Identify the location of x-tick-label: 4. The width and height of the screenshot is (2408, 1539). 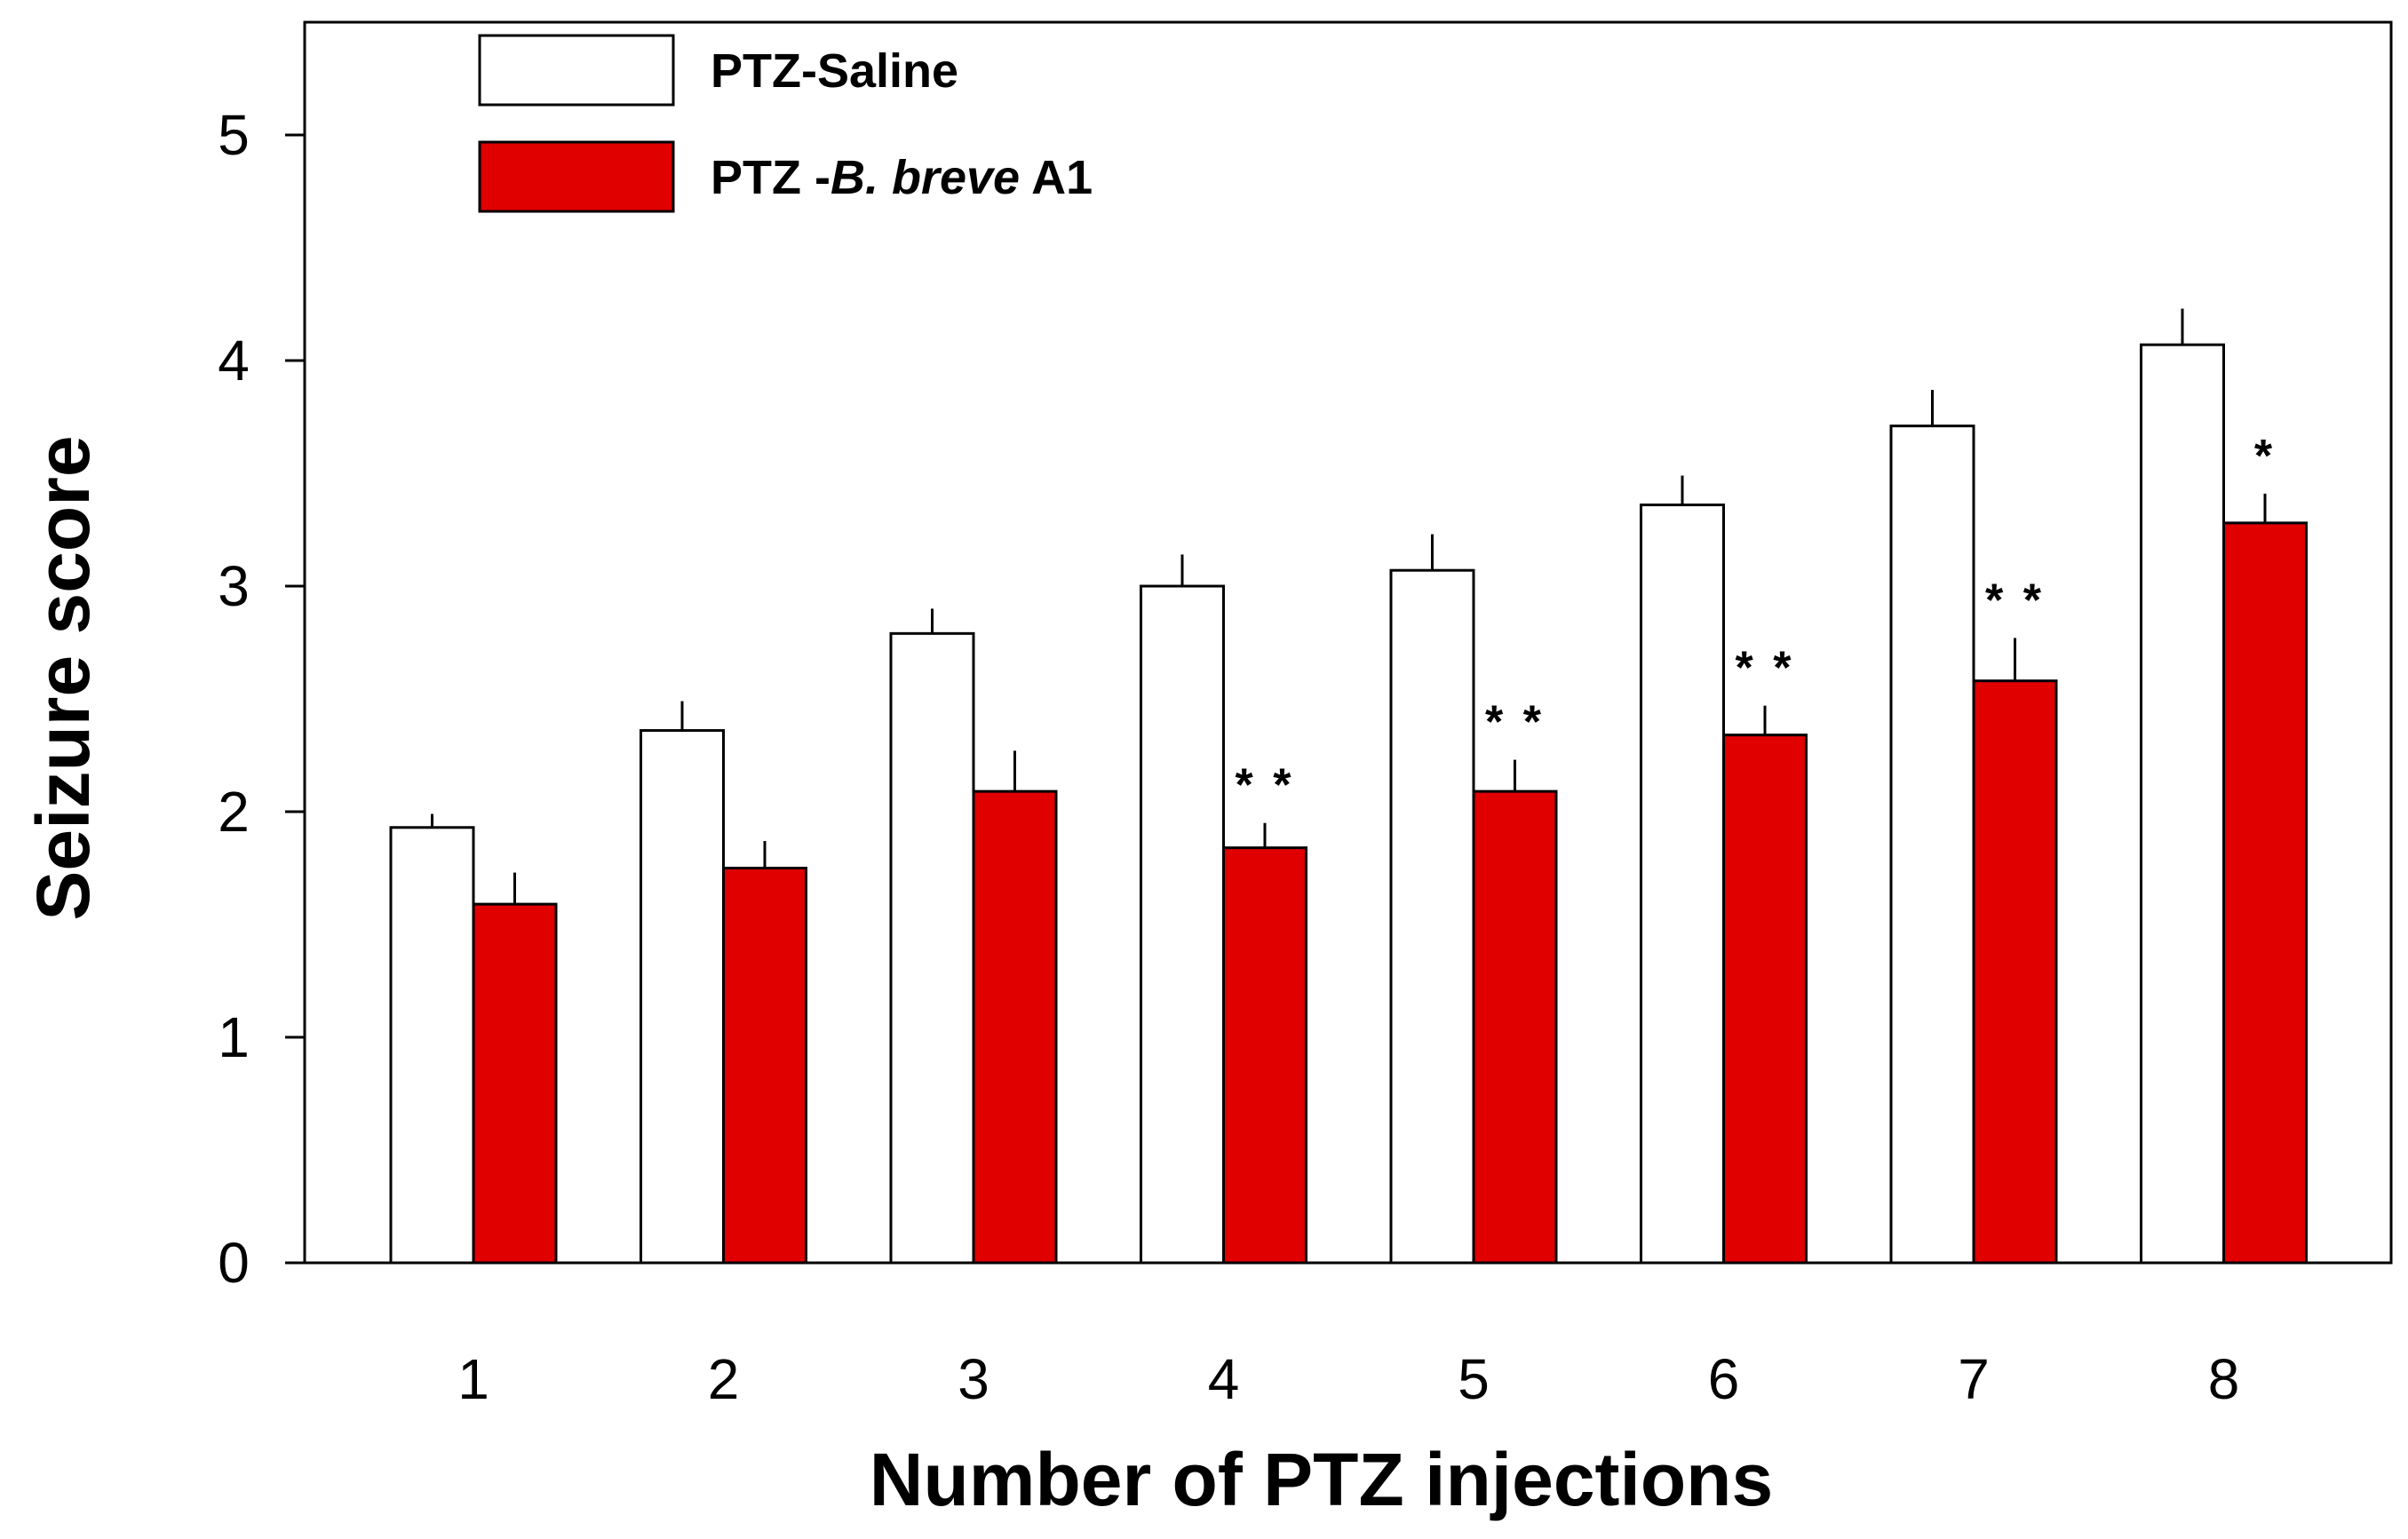
(1224, 1379).